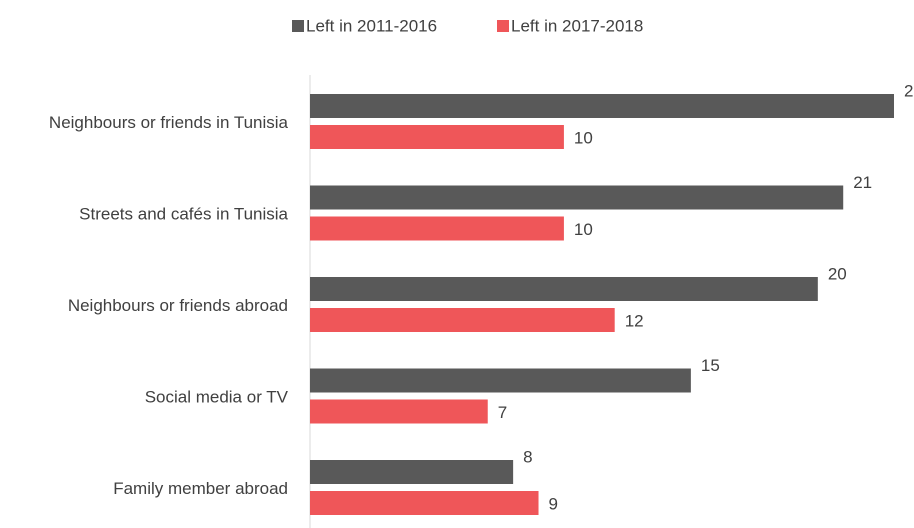  What do you see at coordinates (909, 90) in the screenshot?
I see `value-label: 23` at bounding box center [909, 90].